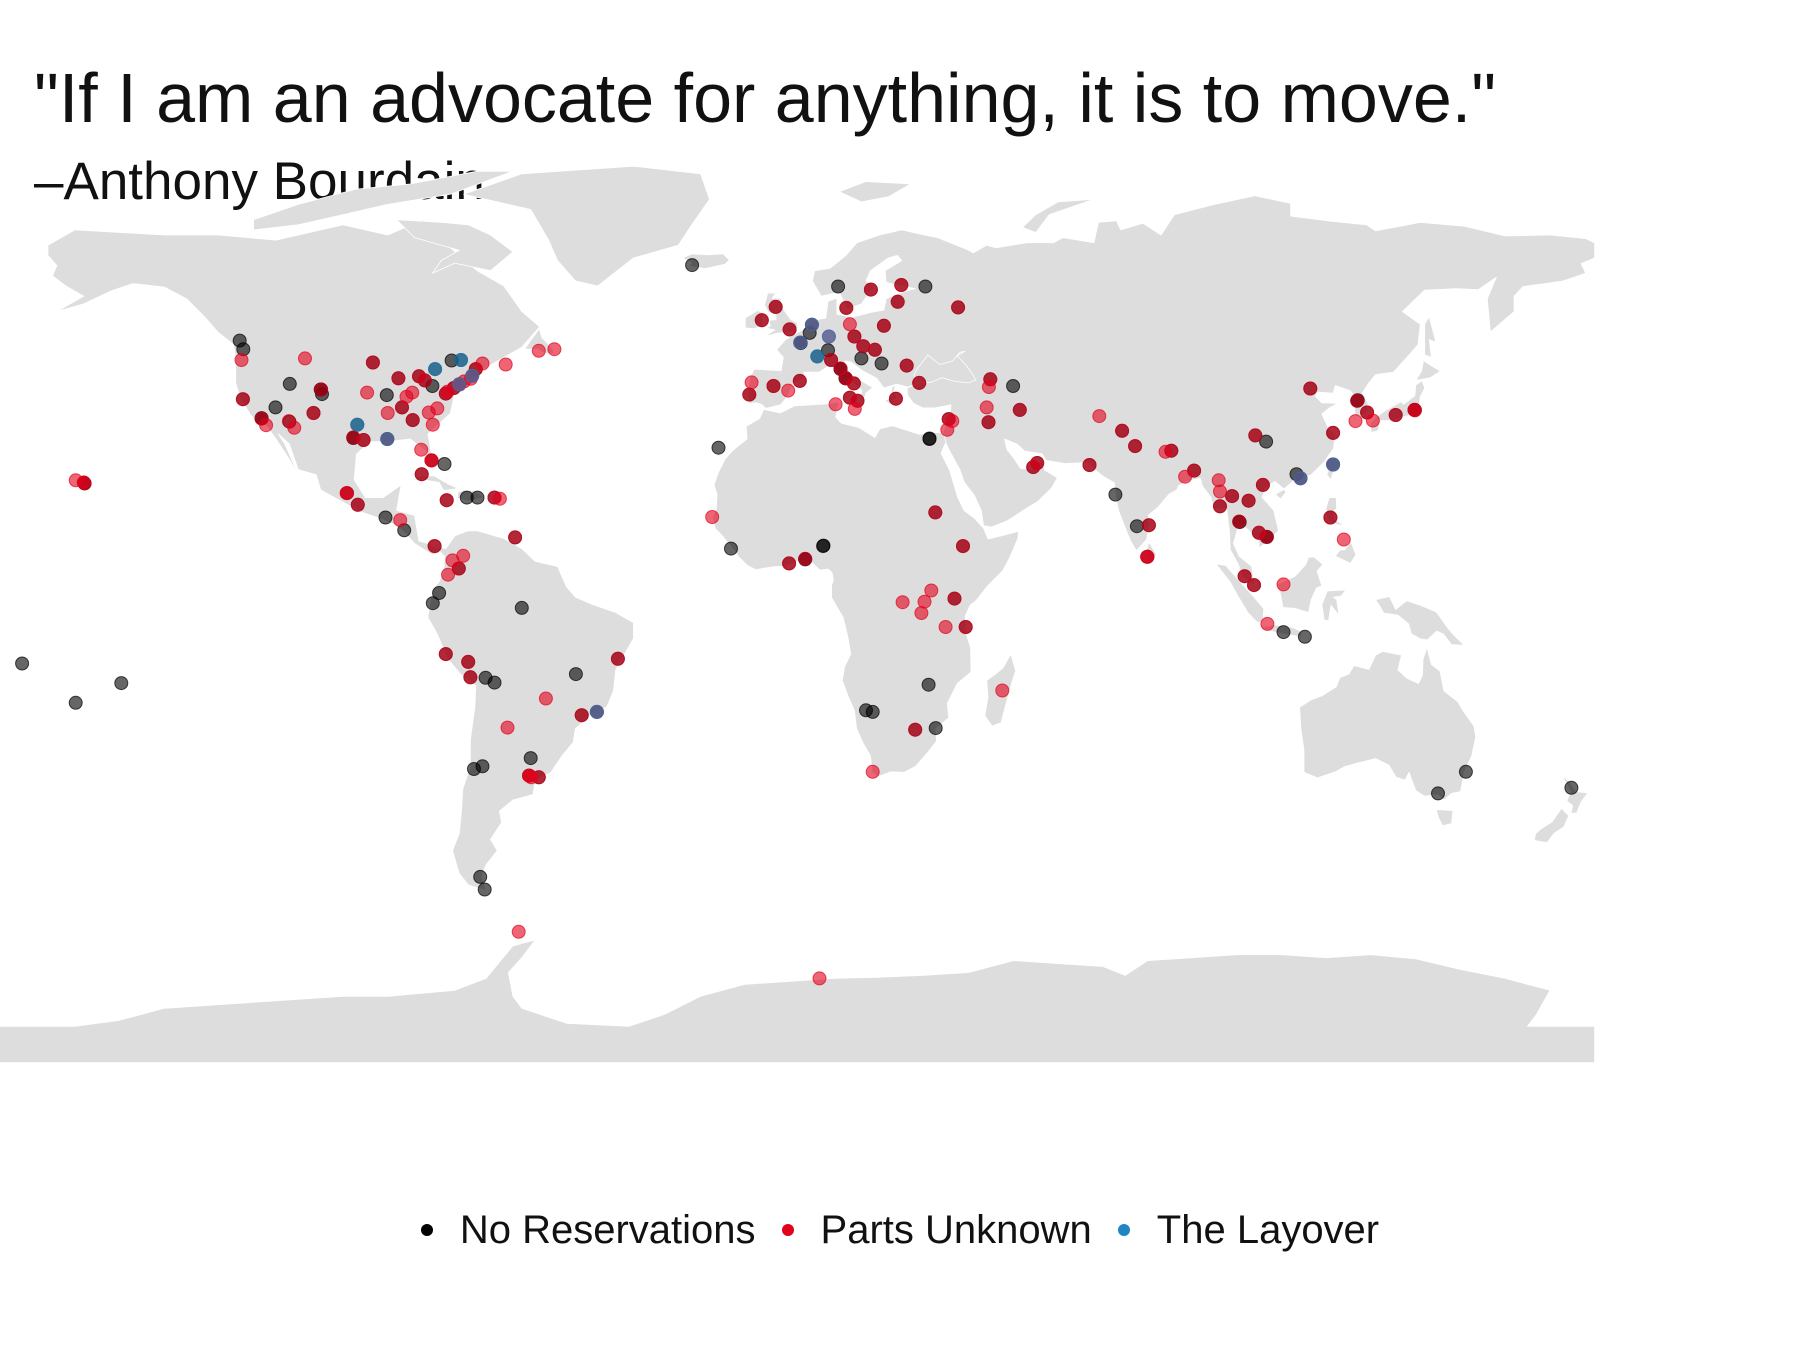 Image resolution: width=1800 pixels, height=1355 pixels. Describe the element at coordinates (588, 1230) in the screenshot. I see `legend-item-no-reservations: No Reservations` at that location.